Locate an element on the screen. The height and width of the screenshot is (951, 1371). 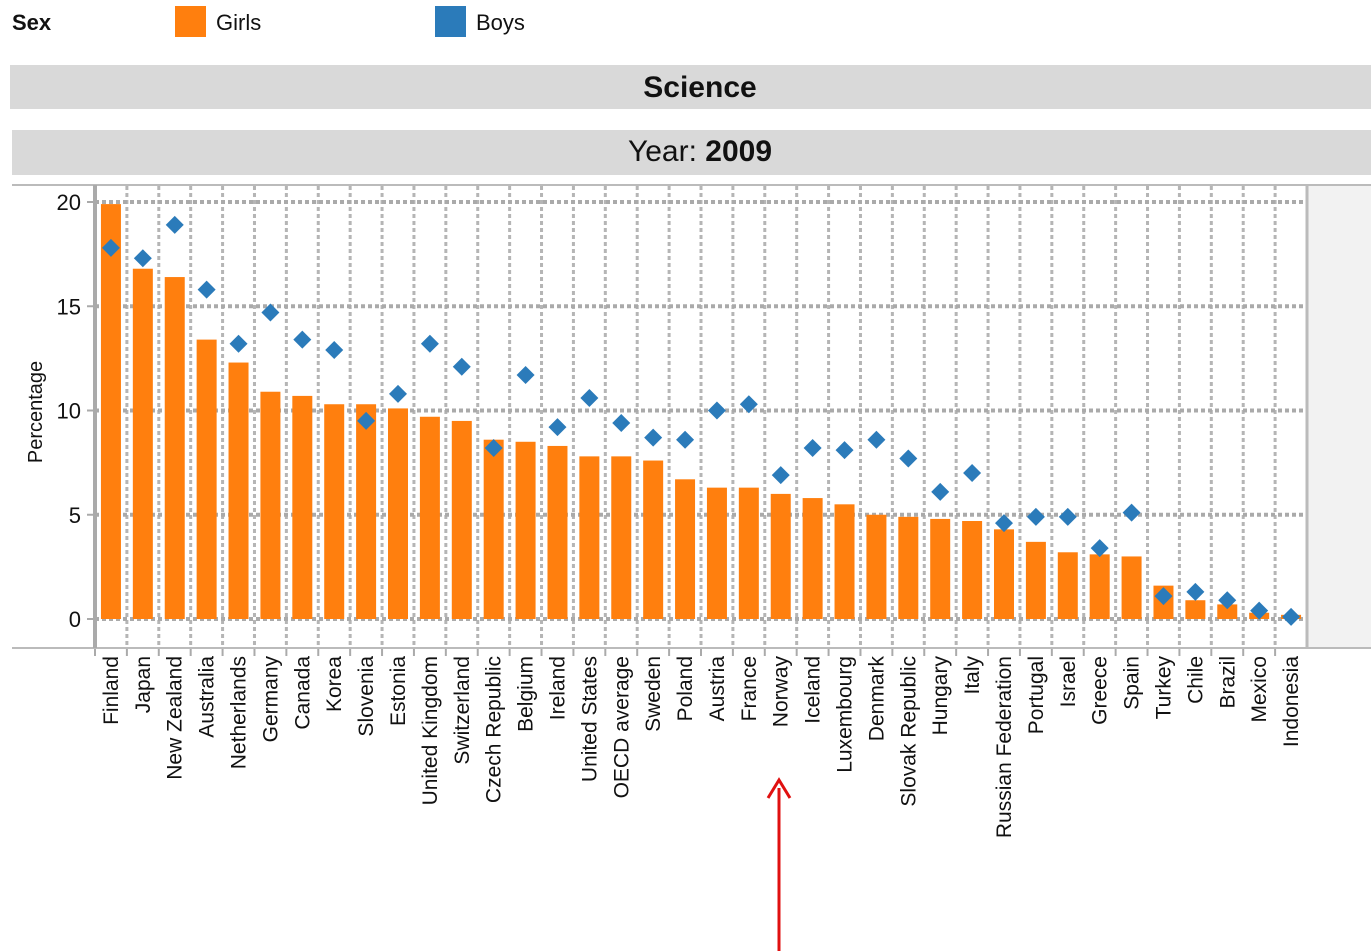
y-axis-label: Percentage is located at coordinates (36, 412).